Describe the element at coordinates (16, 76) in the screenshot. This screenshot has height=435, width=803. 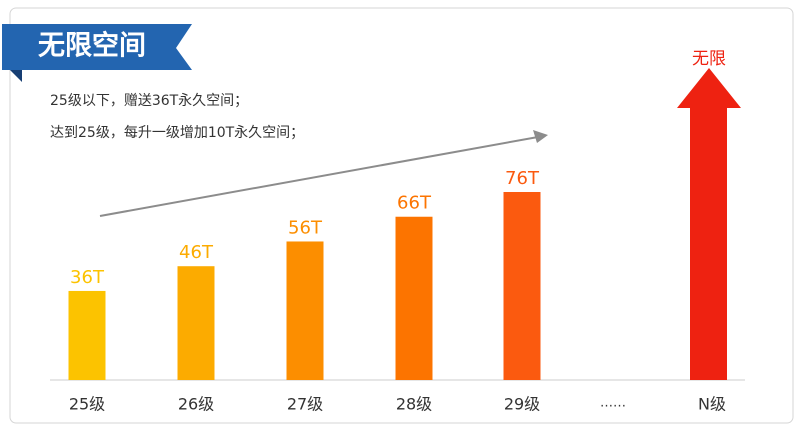
I see `banner-fold` at that location.